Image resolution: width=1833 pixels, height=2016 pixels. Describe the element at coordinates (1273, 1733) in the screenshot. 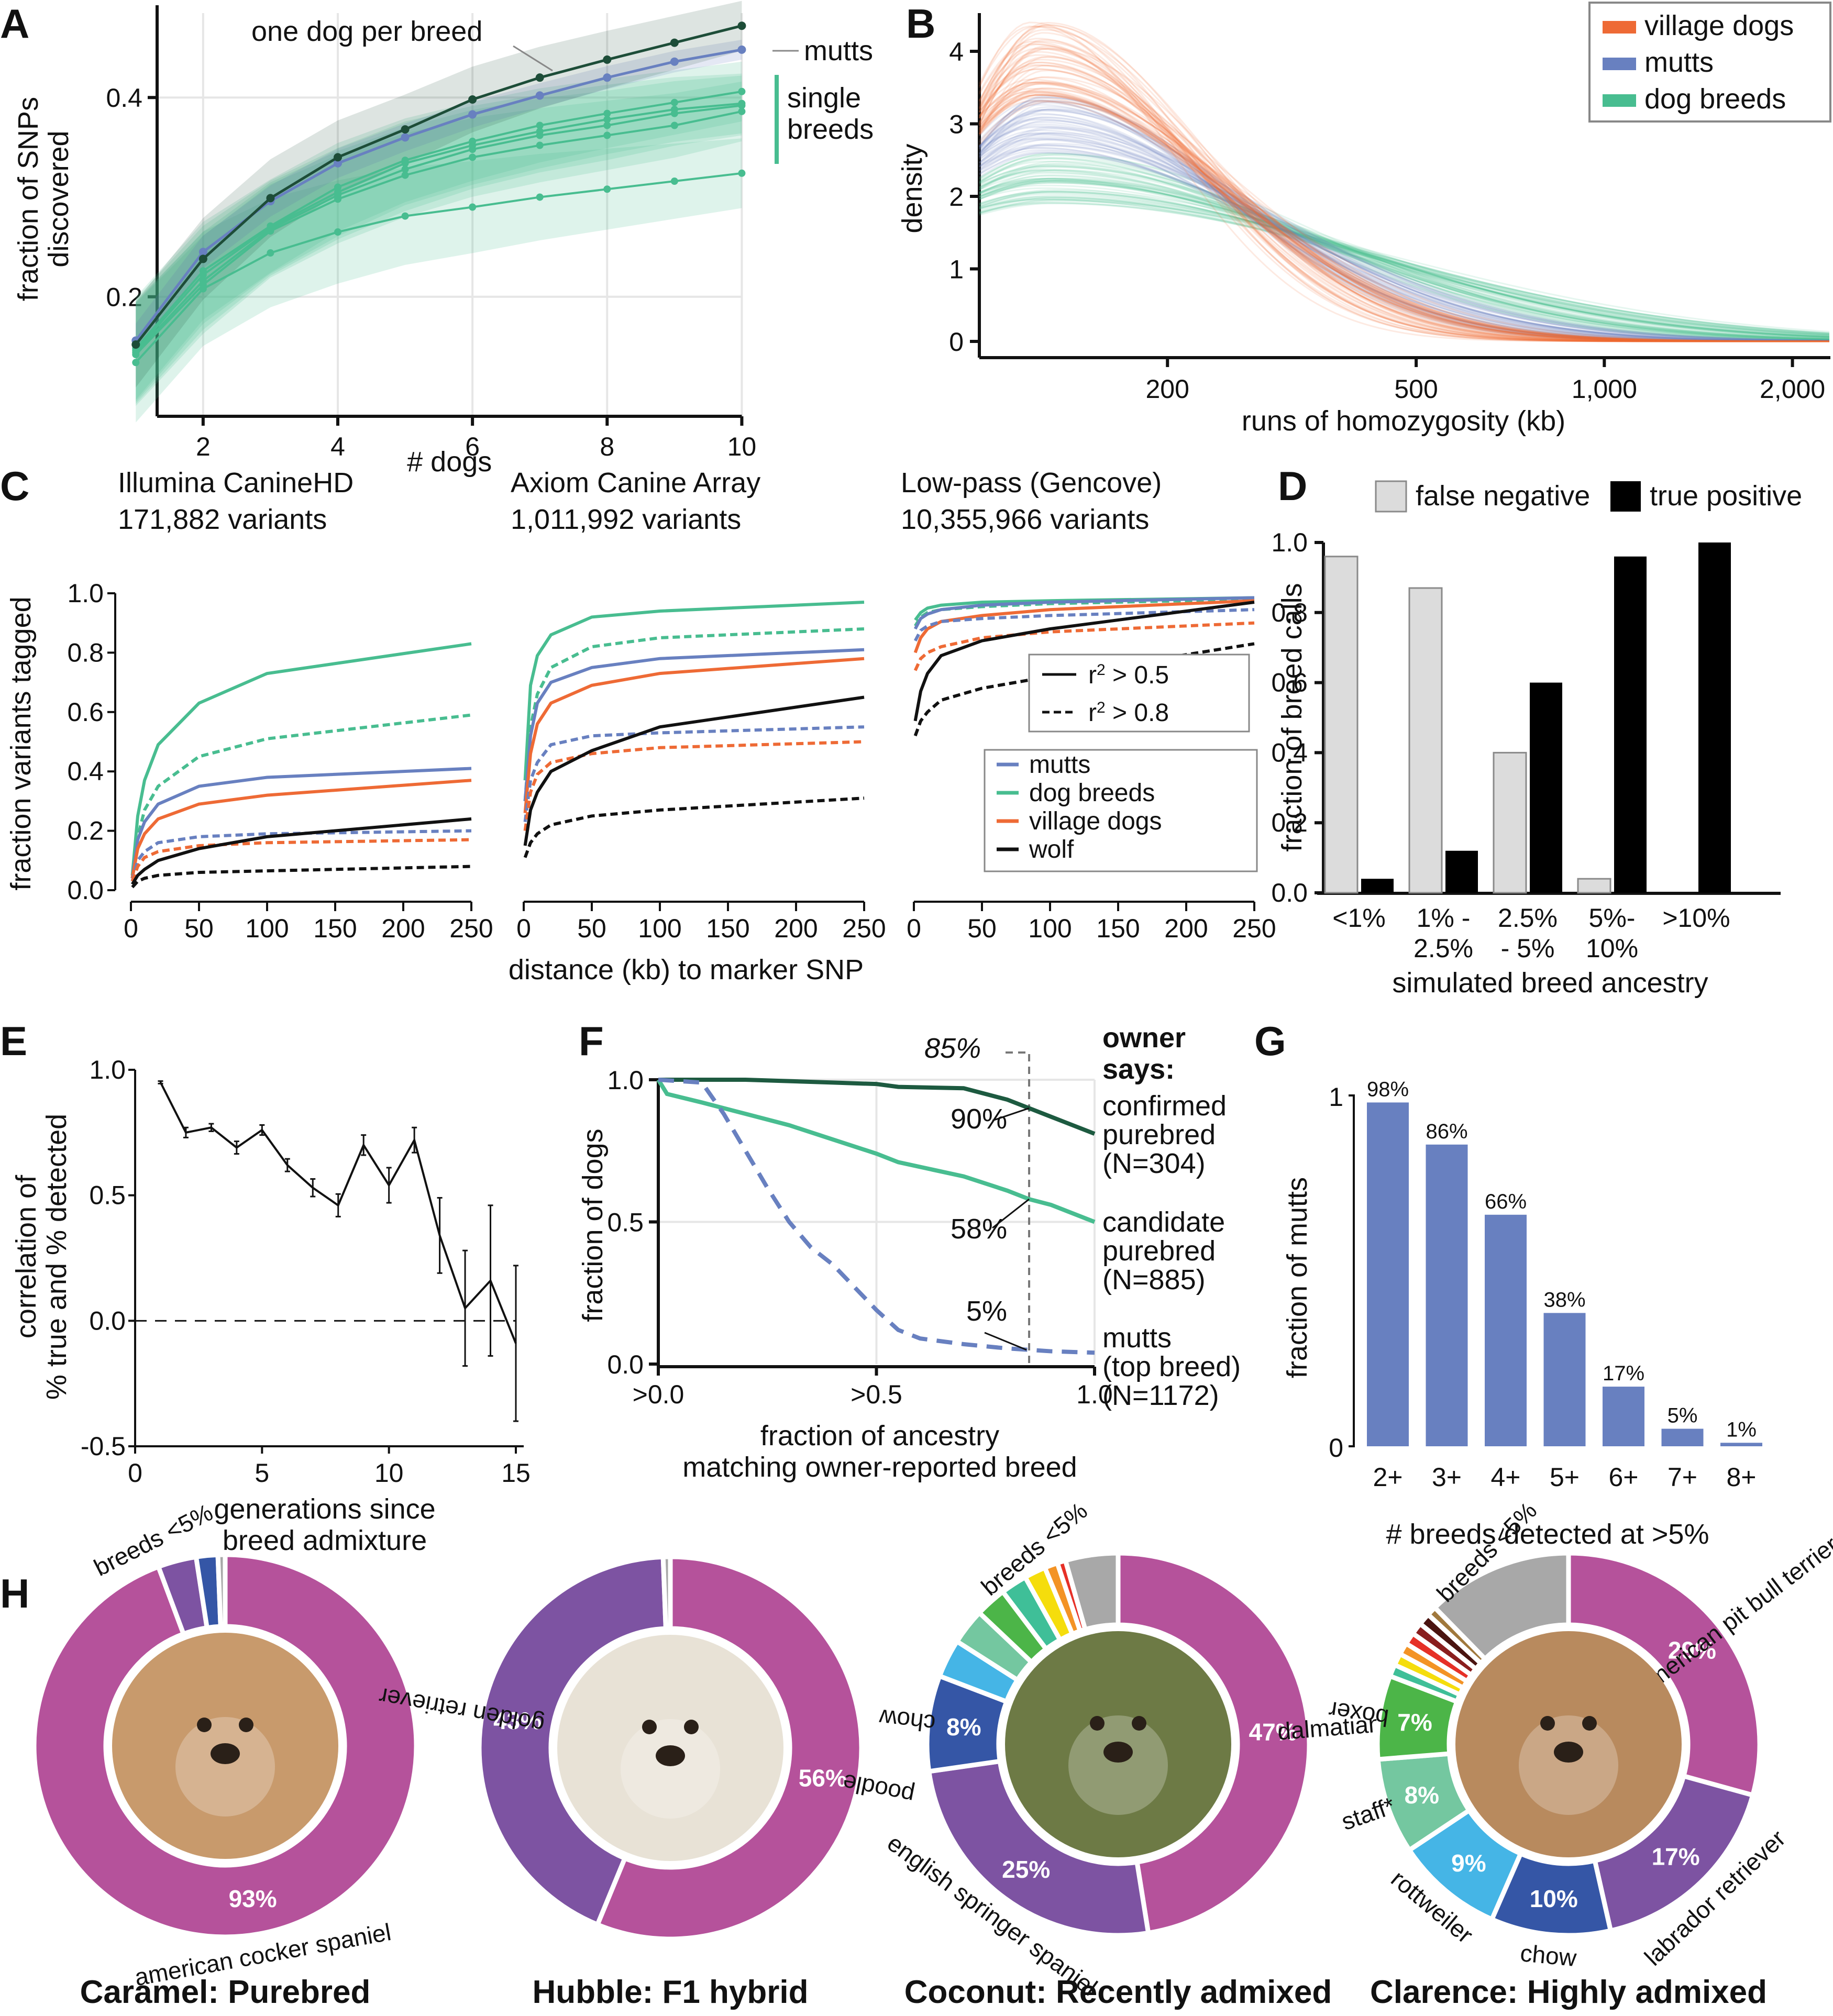

I see `slice-percent-label: 47%` at that location.